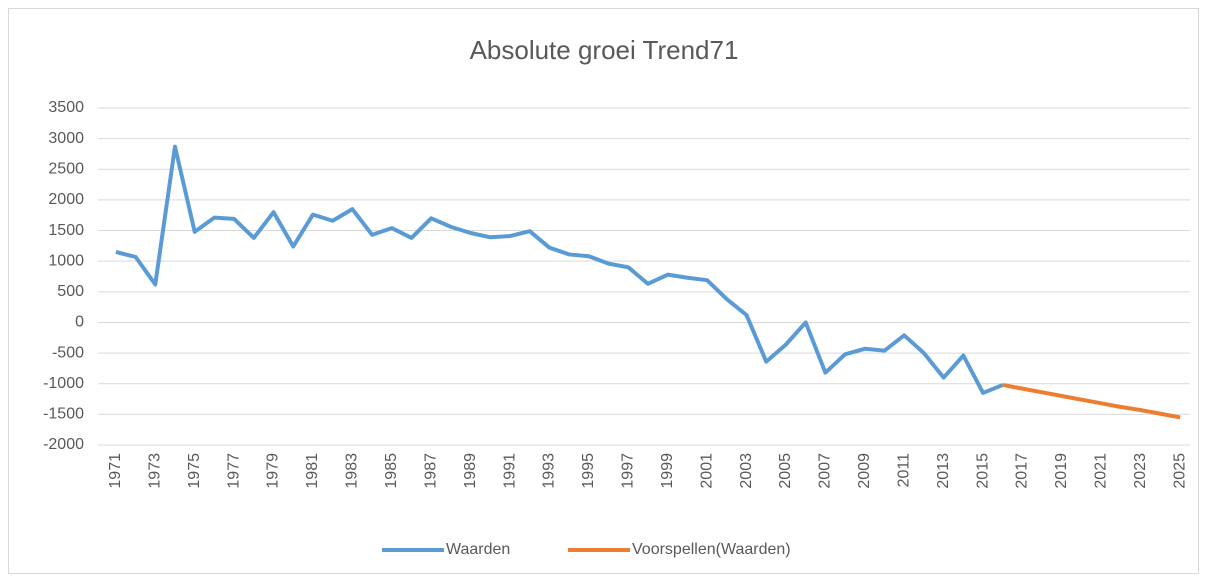 This screenshot has height=584, width=1208. I want to click on y-tick-label: 2500, so click(66, 168).